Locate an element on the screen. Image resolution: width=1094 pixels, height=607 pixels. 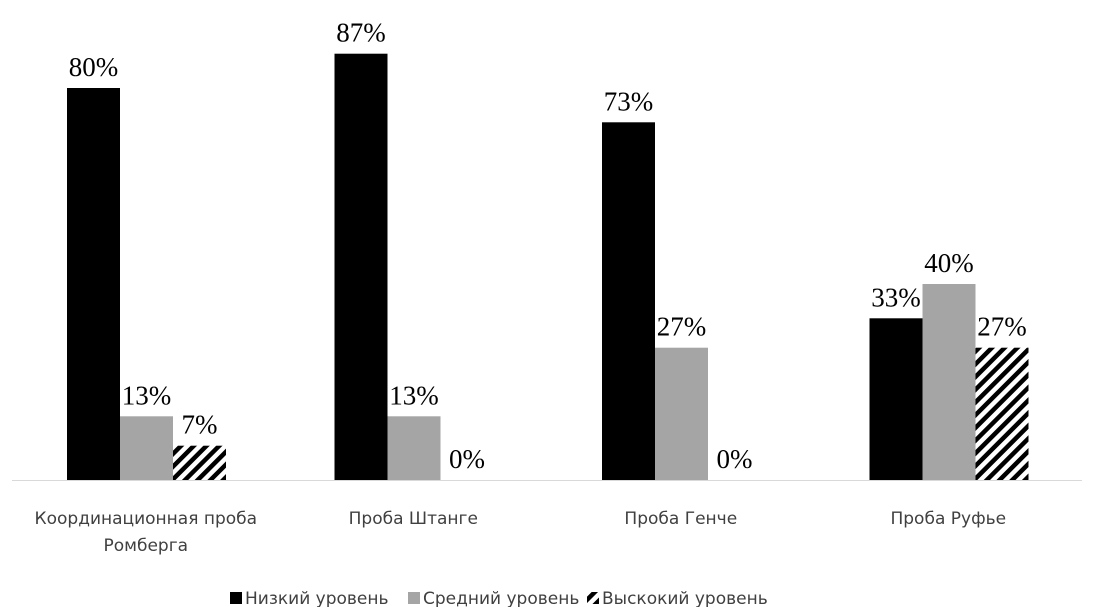
value-label-s0-c2: 73% is located at coordinates (629, 101).